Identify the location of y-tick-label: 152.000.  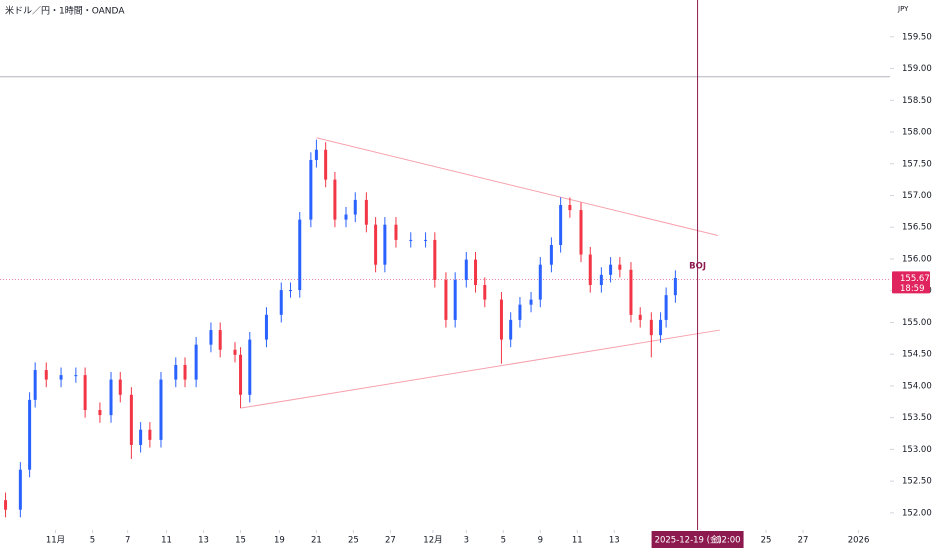
(917, 513).